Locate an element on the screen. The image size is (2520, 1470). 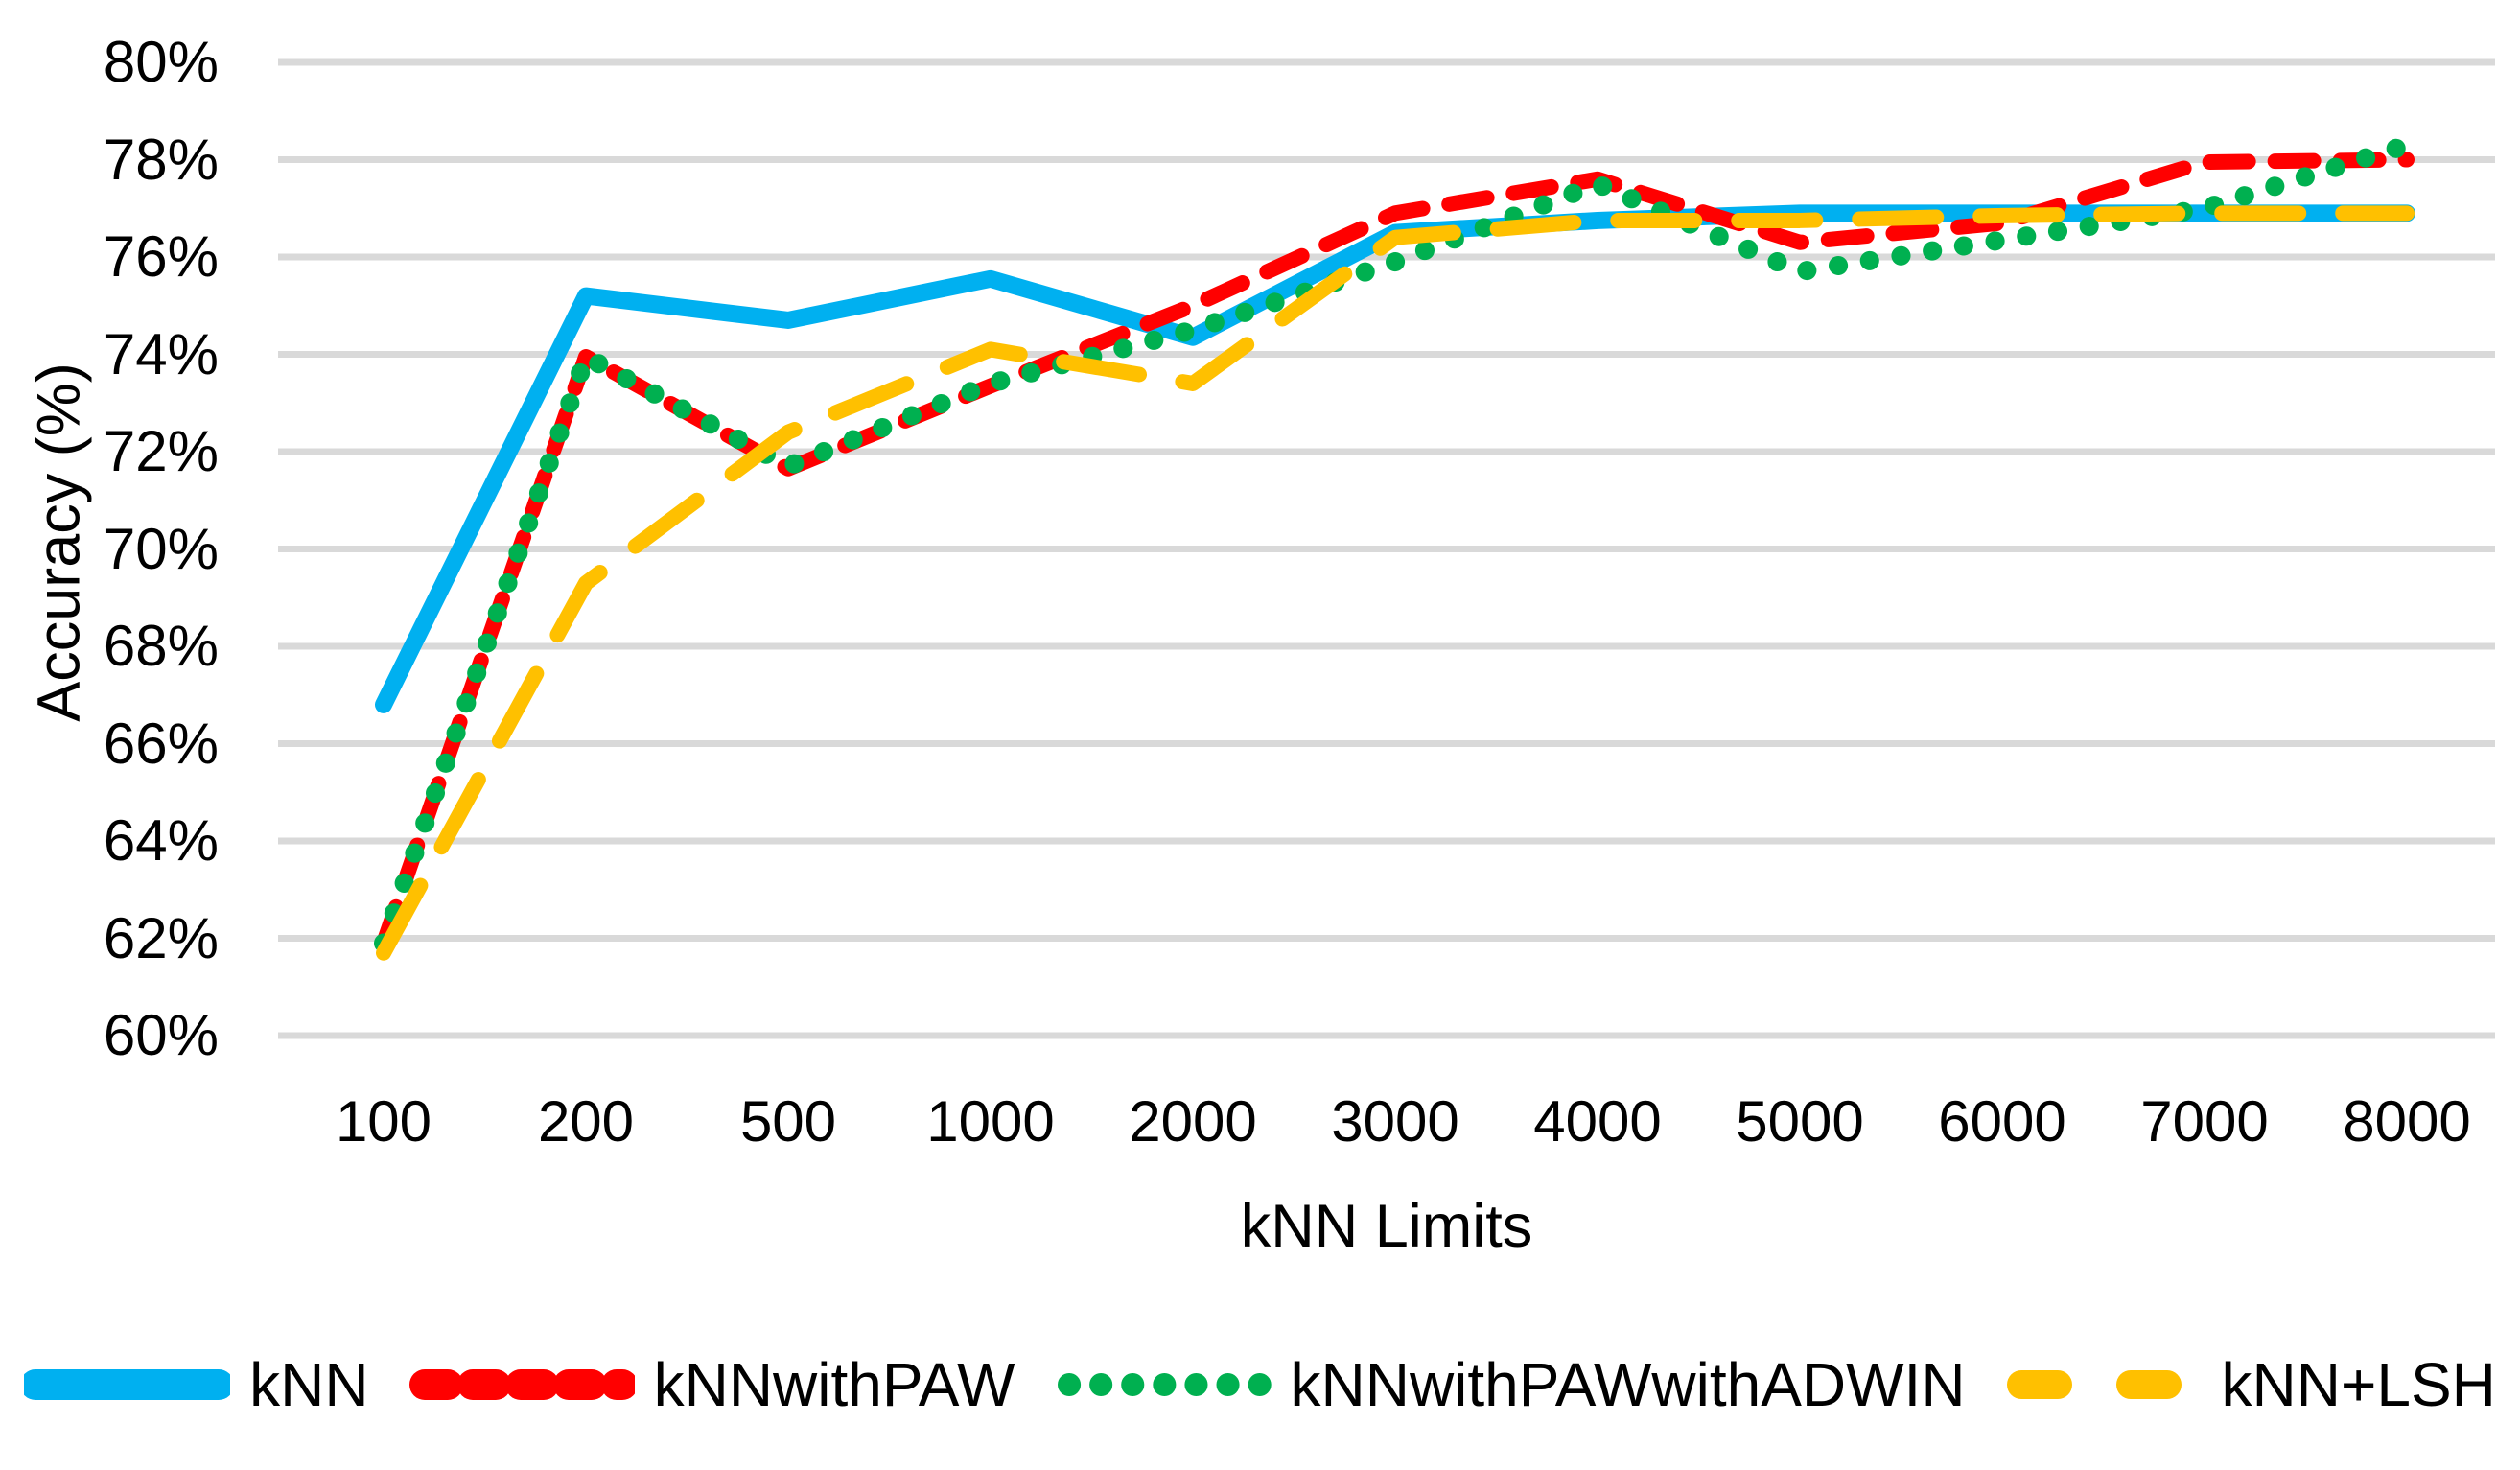
x-tick-label-3000: 3000 is located at coordinates (1395, 1121).